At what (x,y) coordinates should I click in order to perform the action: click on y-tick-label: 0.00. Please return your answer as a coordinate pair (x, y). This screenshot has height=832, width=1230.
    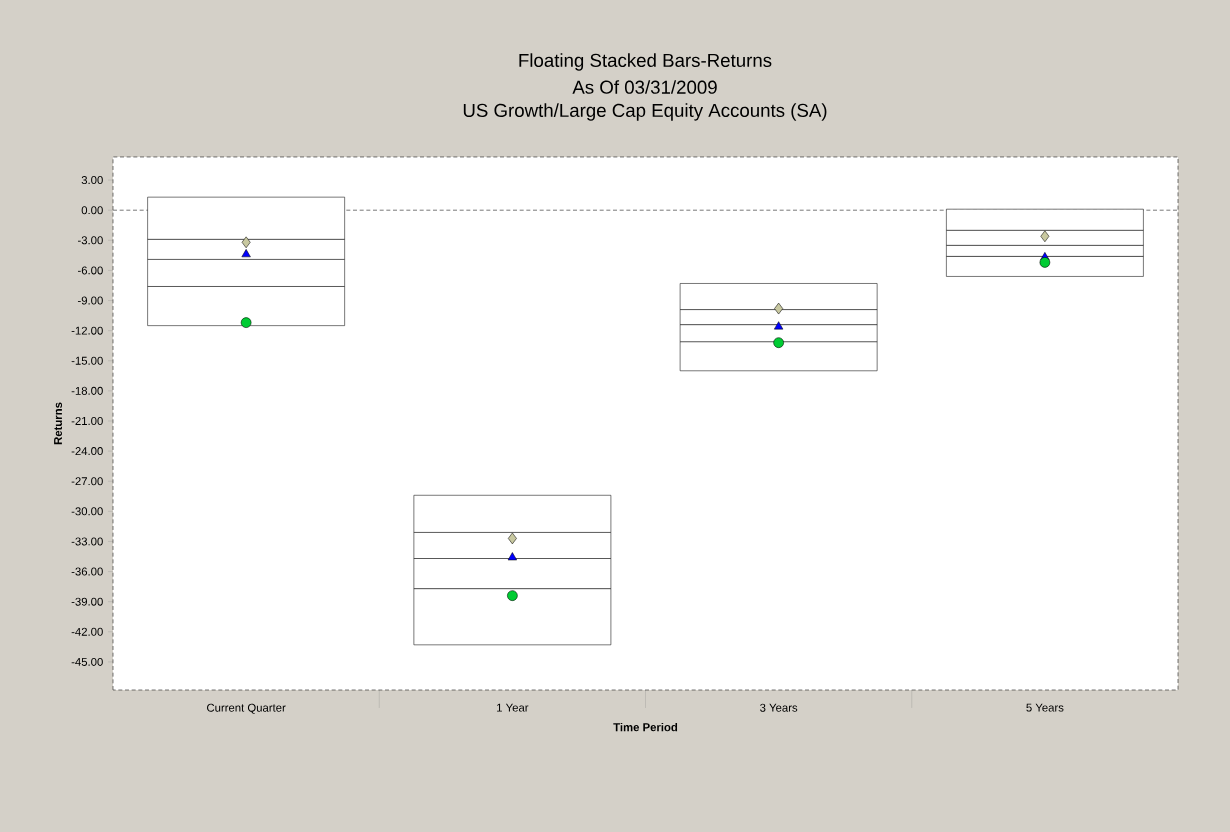
    Looking at the image, I should click on (92, 210).